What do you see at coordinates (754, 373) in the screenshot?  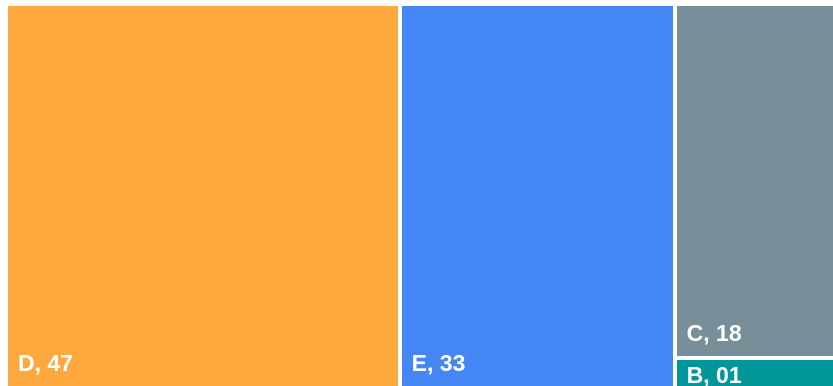 I see `treemap-tile-b: B, 01` at bounding box center [754, 373].